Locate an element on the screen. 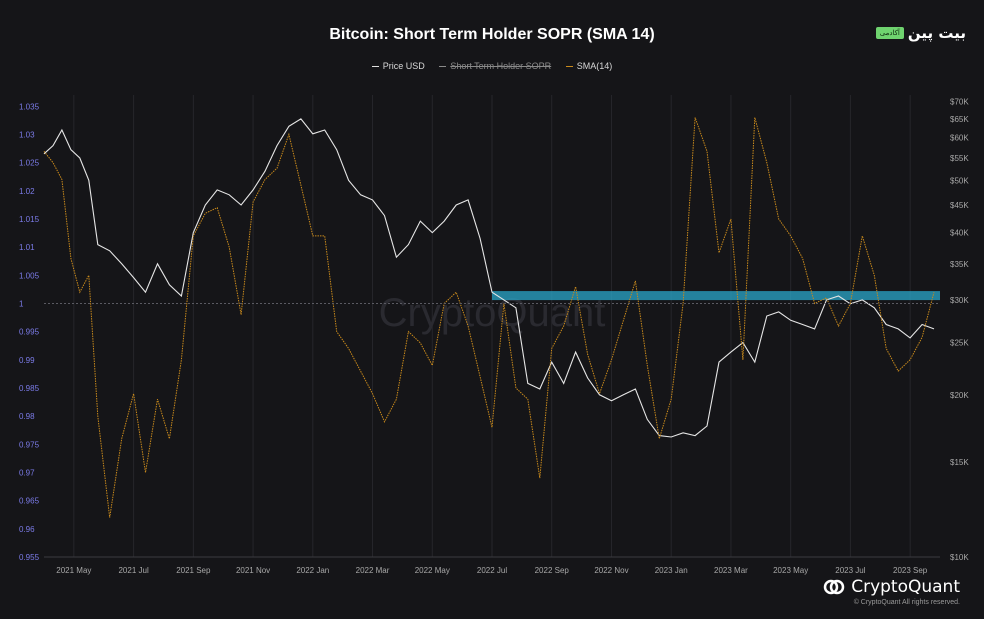 This screenshot has width=984, height=619. x-tick-label: 2022 Jan is located at coordinates (312, 570).